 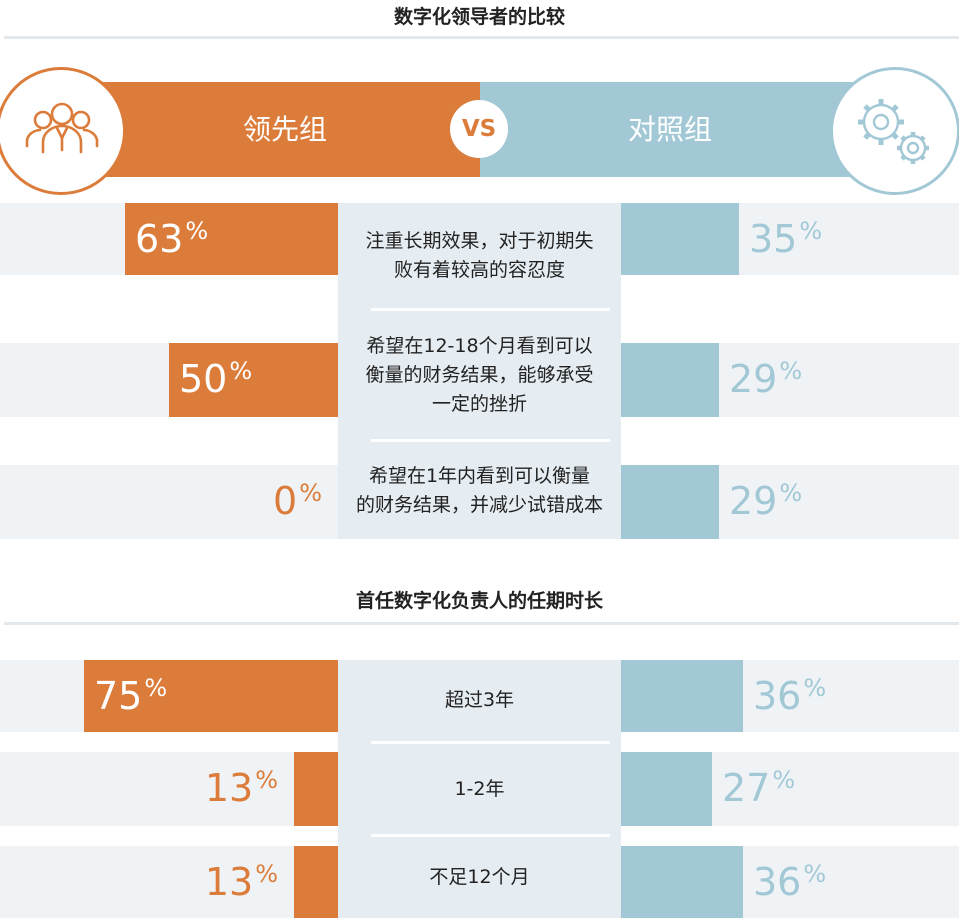 What do you see at coordinates (211, 696) in the screenshot?
I see `chart2-row1-leader-bar` at bounding box center [211, 696].